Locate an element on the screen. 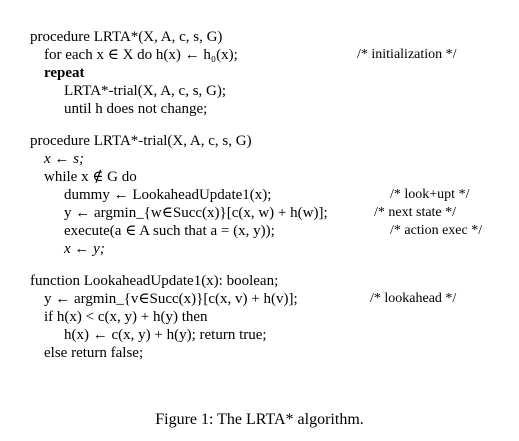 The height and width of the screenshot is (441, 519). code-comment: /* next state */ is located at coordinates (415, 212).